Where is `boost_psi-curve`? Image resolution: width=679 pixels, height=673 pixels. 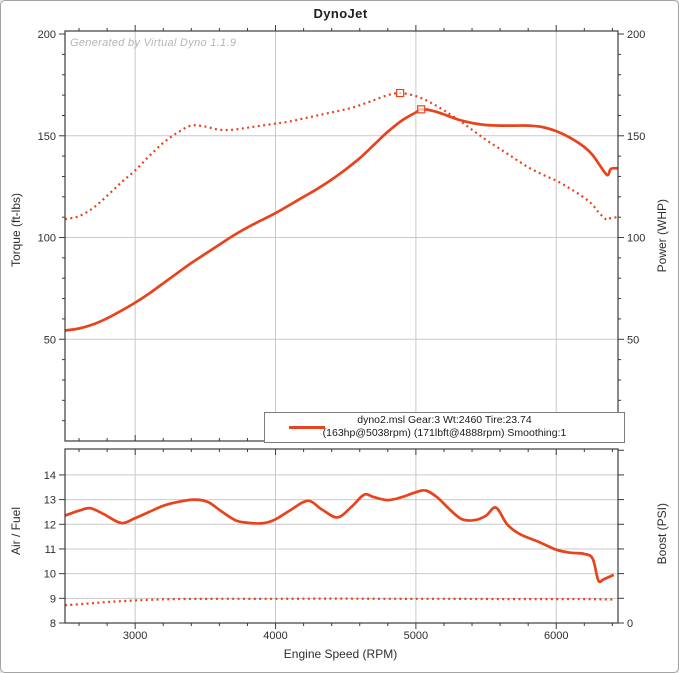 boost_psi-curve is located at coordinates (339, 602).